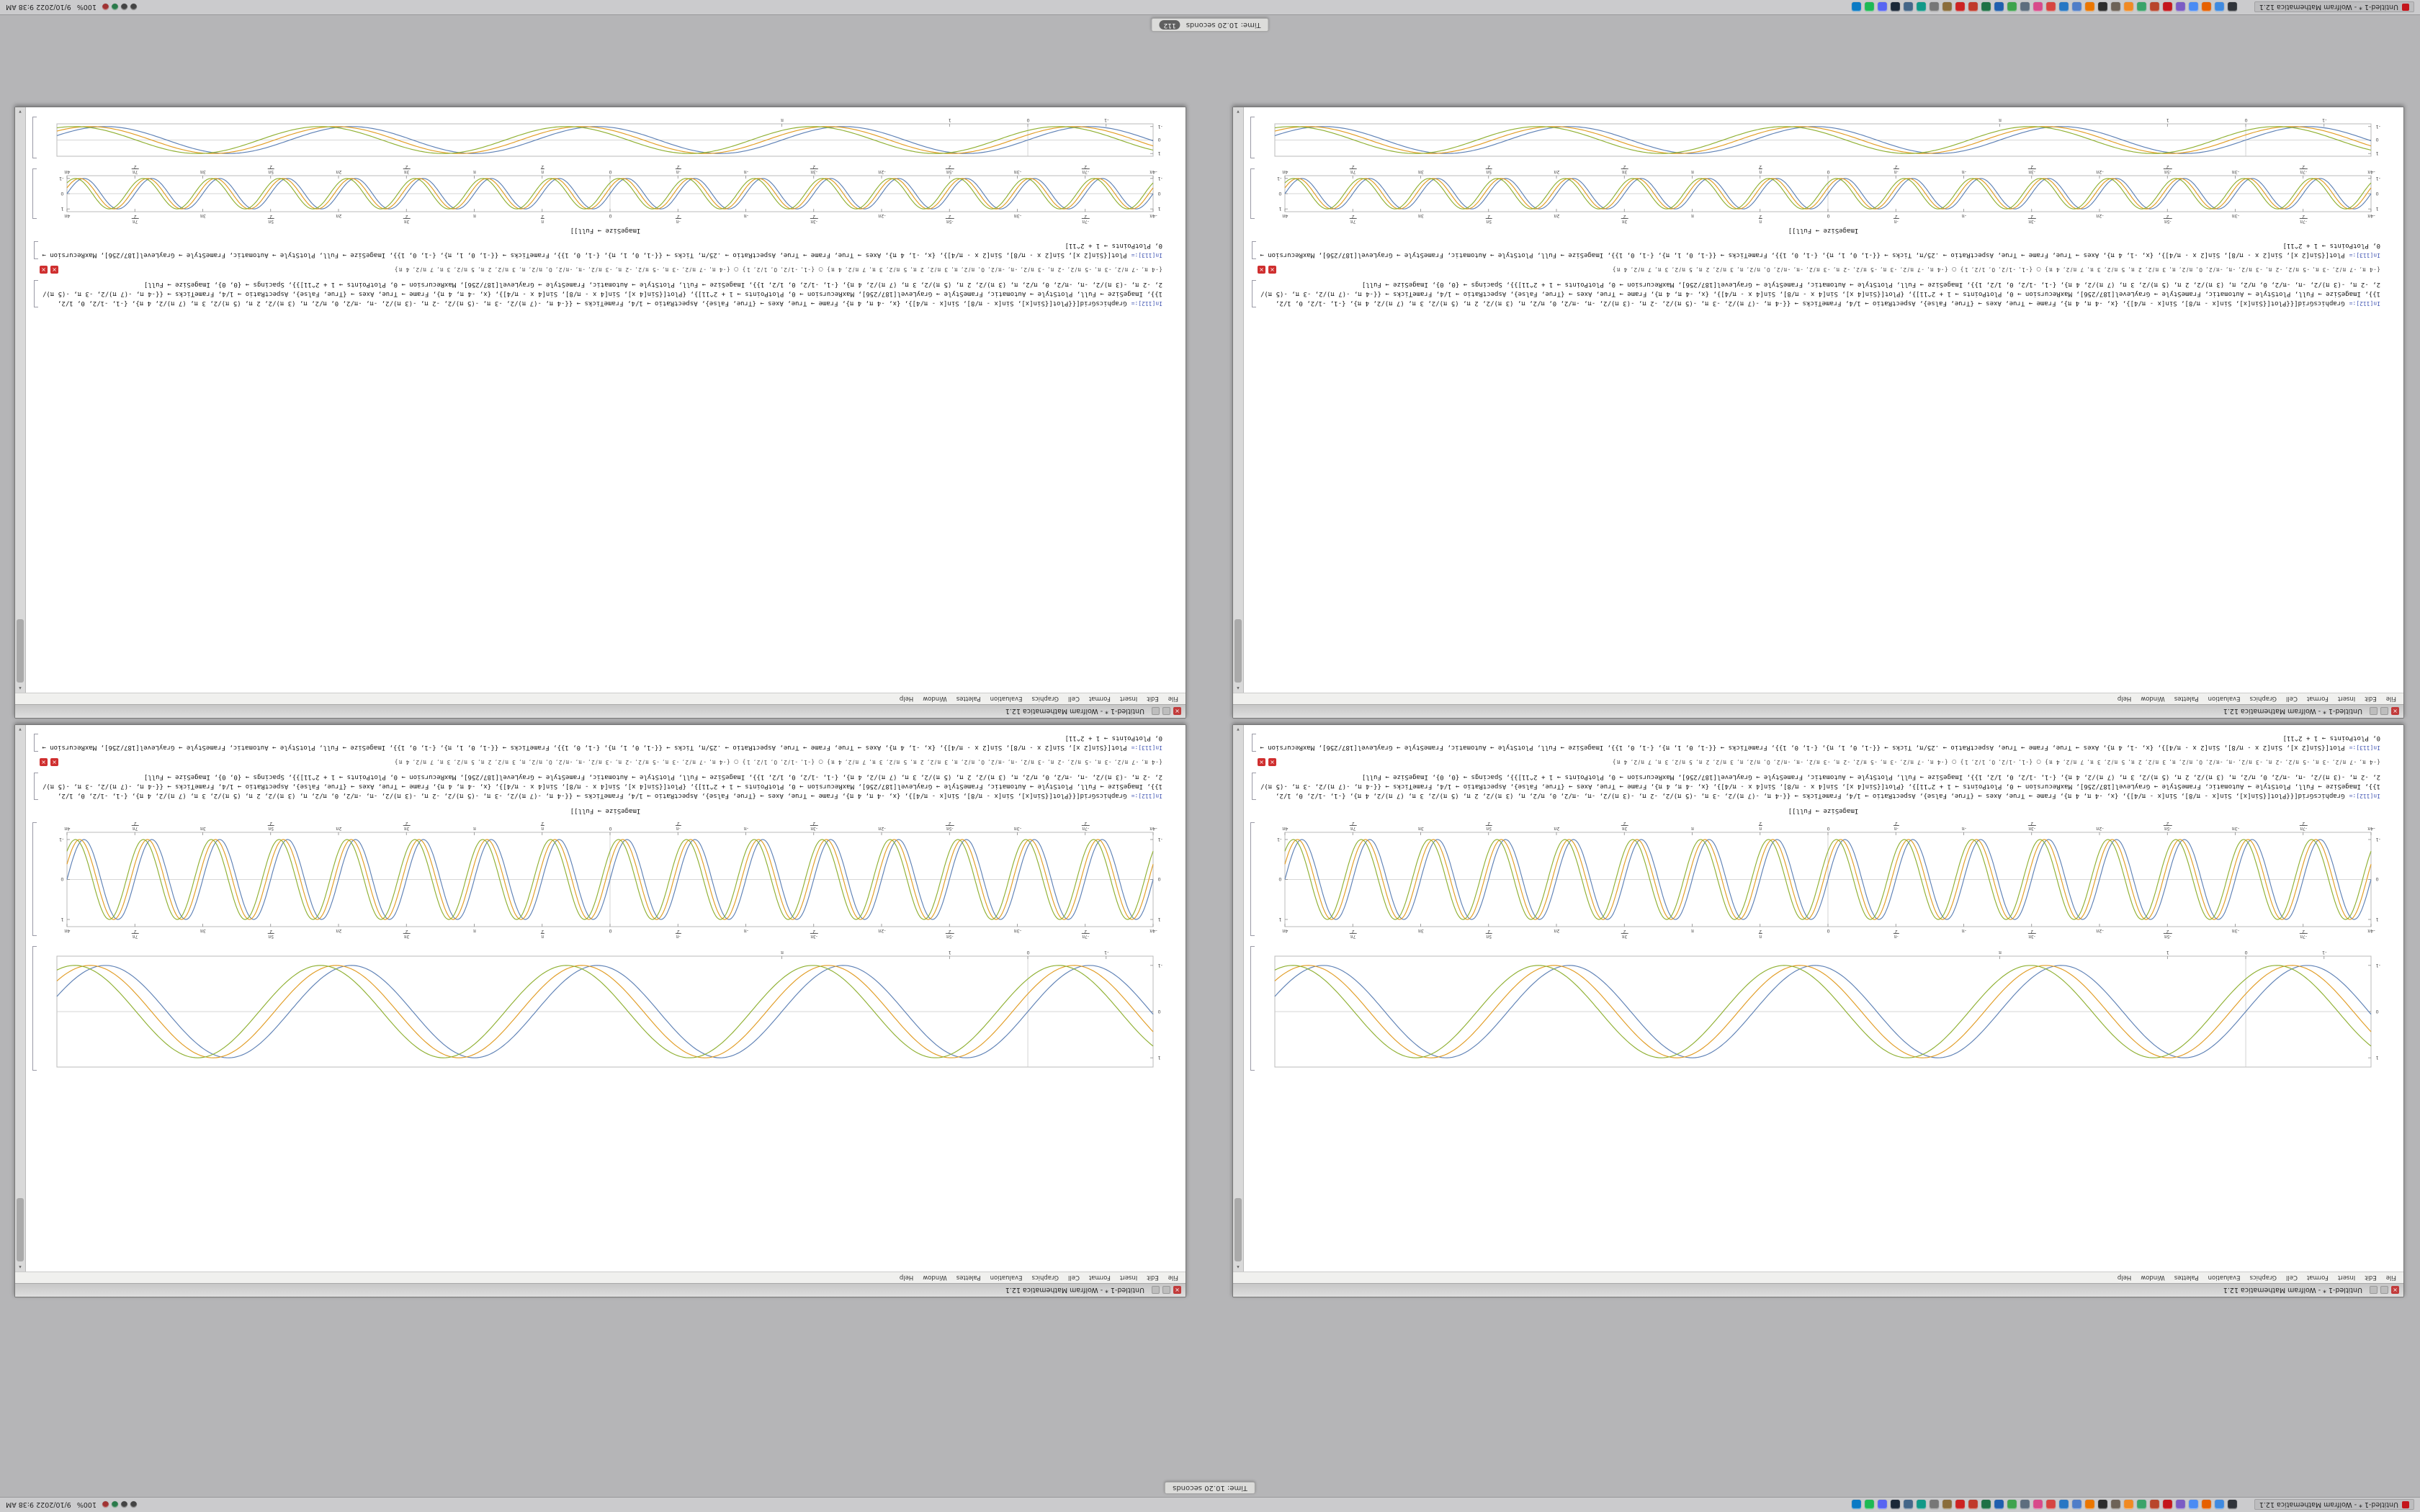  I want to click on screenshot-icon, so click(1921, 7).